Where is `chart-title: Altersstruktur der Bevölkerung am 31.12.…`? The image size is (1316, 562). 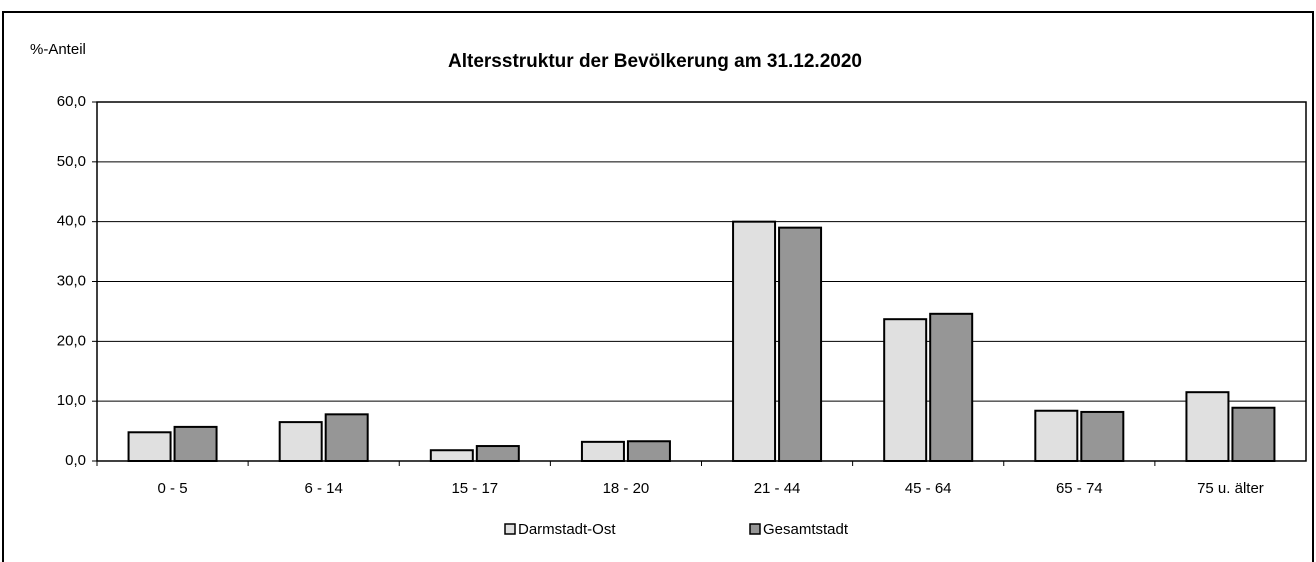
chart-title: Altersstruktur der Bevölkerung am 31.12.… is located at coordinates (655, 61).